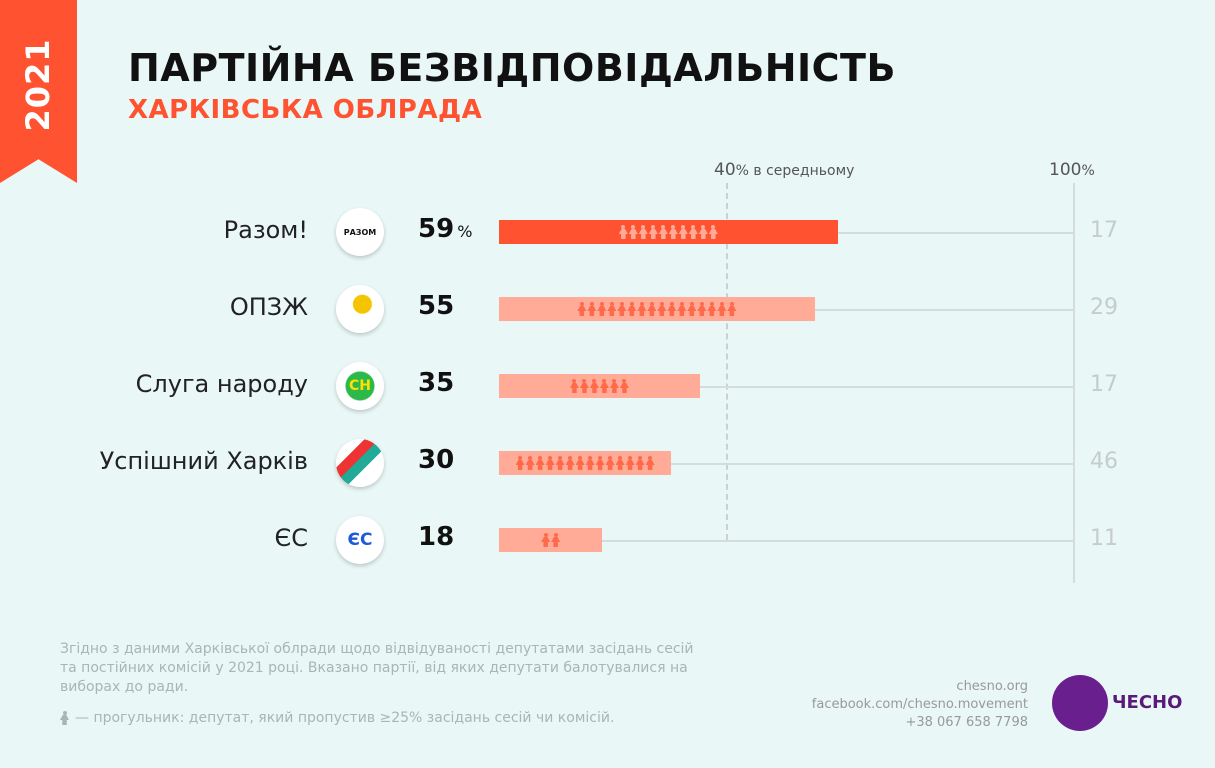 The height and width of the screenshot is (768, 1215). Describe the element at coordinates (1072, 170) in the screenshot. I see `max-label: 100%` at that location.